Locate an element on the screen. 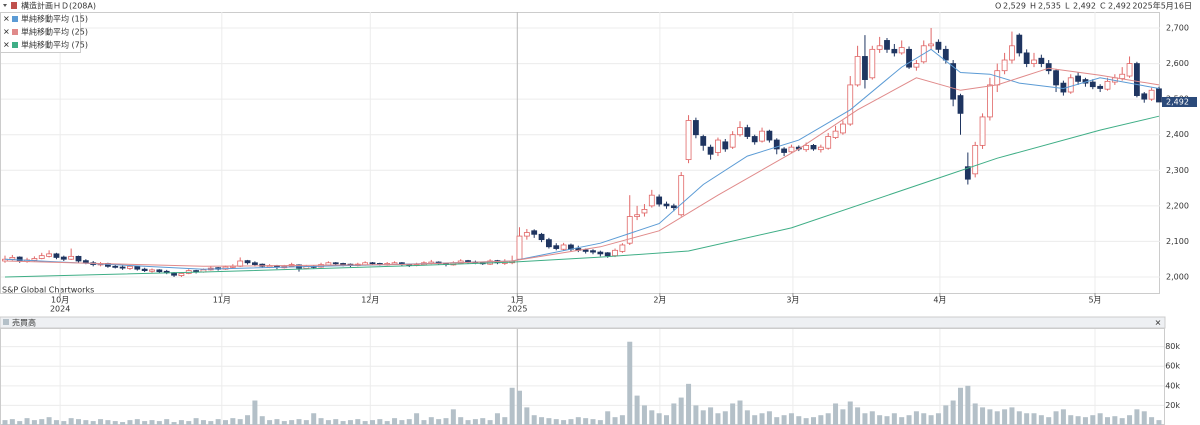 The width and height of the screenshot is (1200, 425). ohlc-value: 2,492 is located at coordinates (1119, 6).